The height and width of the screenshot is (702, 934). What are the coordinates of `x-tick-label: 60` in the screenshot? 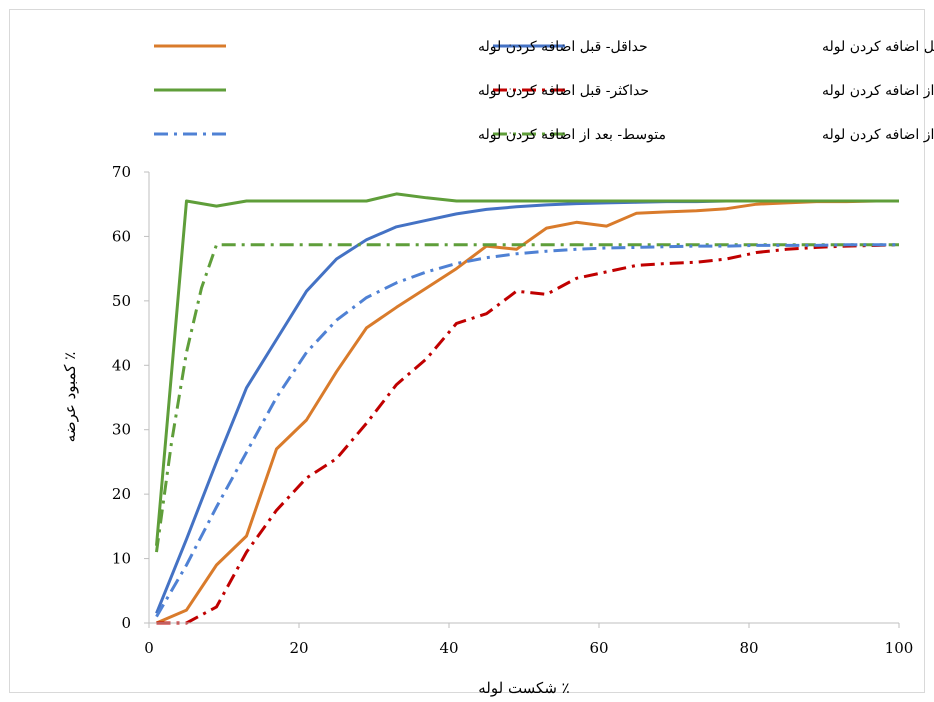 It's located at (598, 648).